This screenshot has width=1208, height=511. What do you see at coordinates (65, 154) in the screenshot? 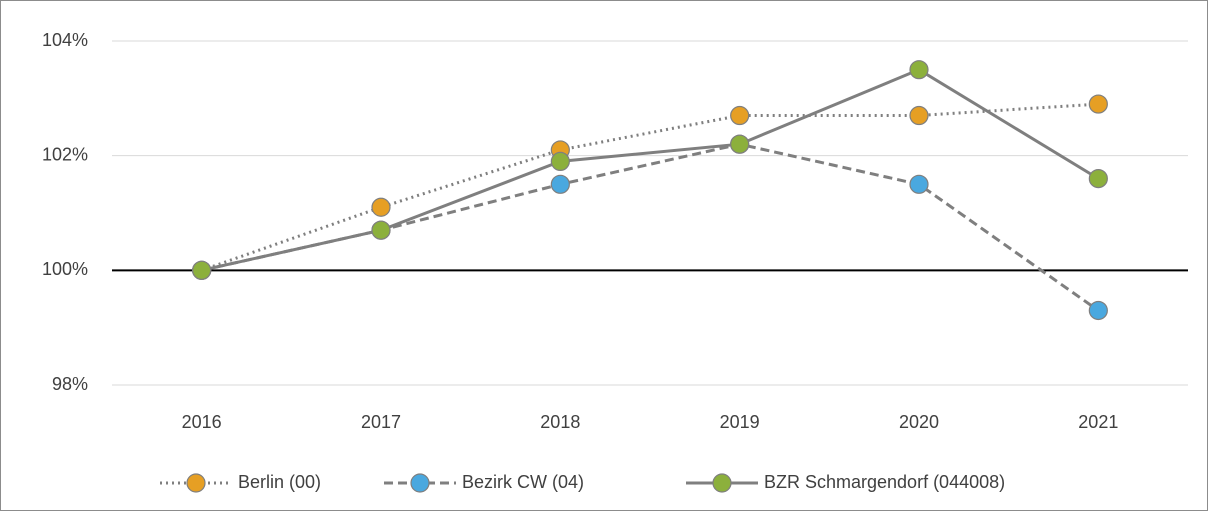
I see `y-tick-label: 102%` at bounding box center [65, 154].